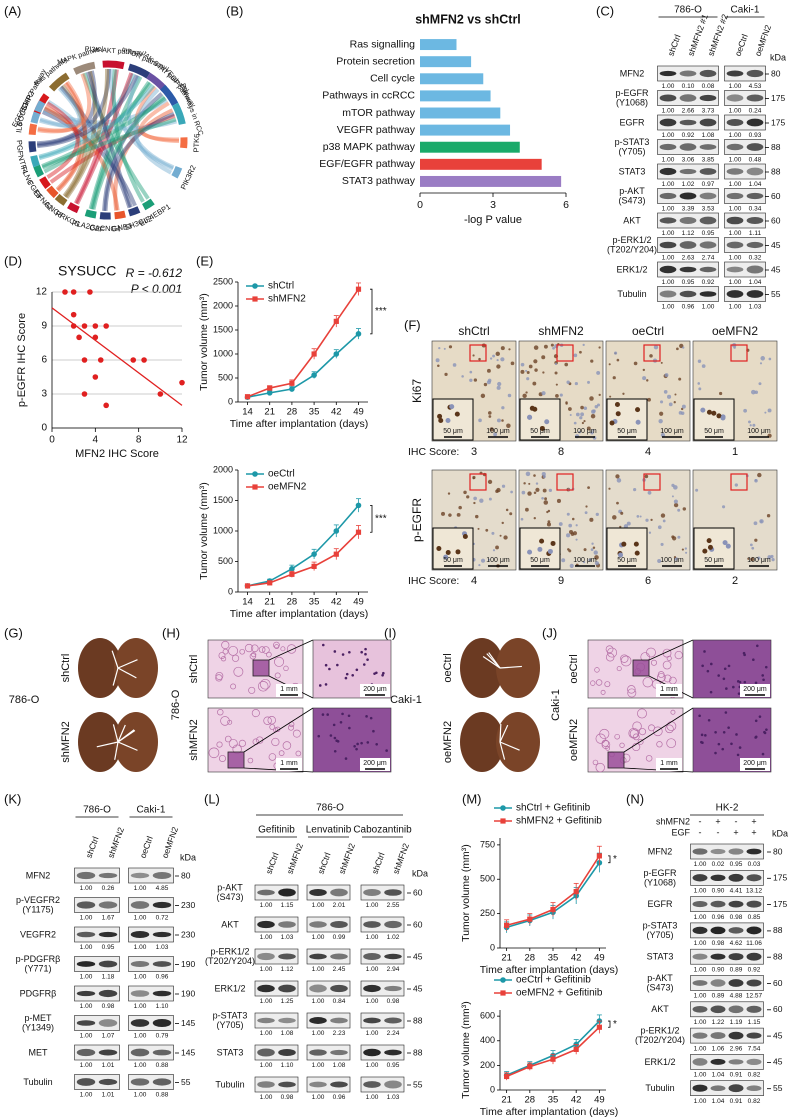 This screenshot has height=1120, width=792. What do you see at coordinates (755, 763) in the screenshot?
I see `scale-label: 200 μm` at bounding box center [755, 763].